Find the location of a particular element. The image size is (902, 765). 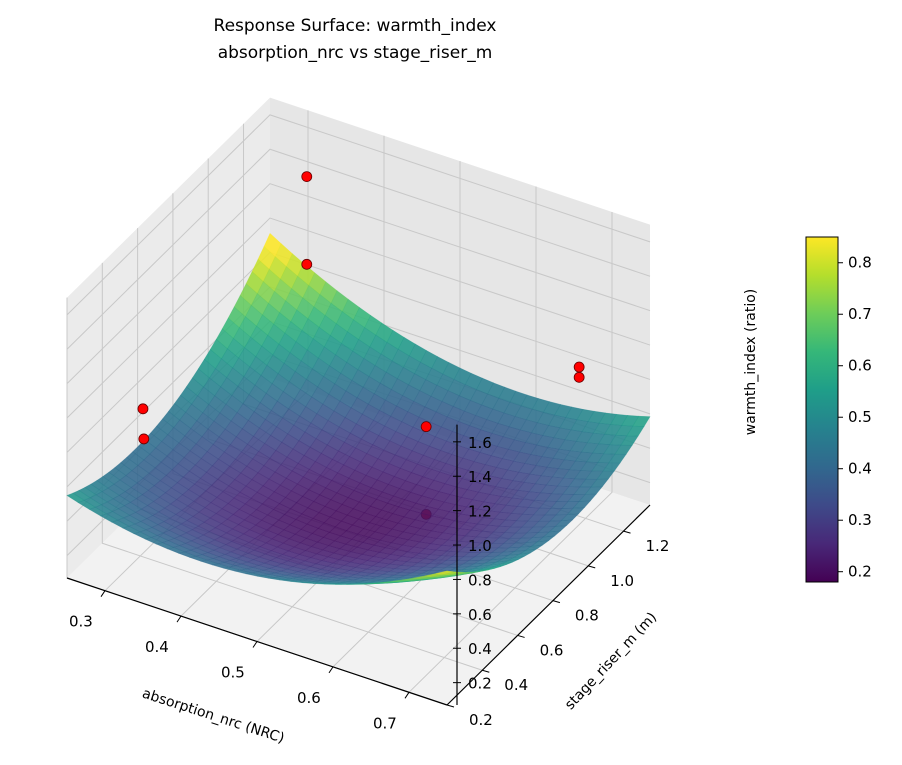

z-tick-label: 1.0 is located at coordinates (480, 546).